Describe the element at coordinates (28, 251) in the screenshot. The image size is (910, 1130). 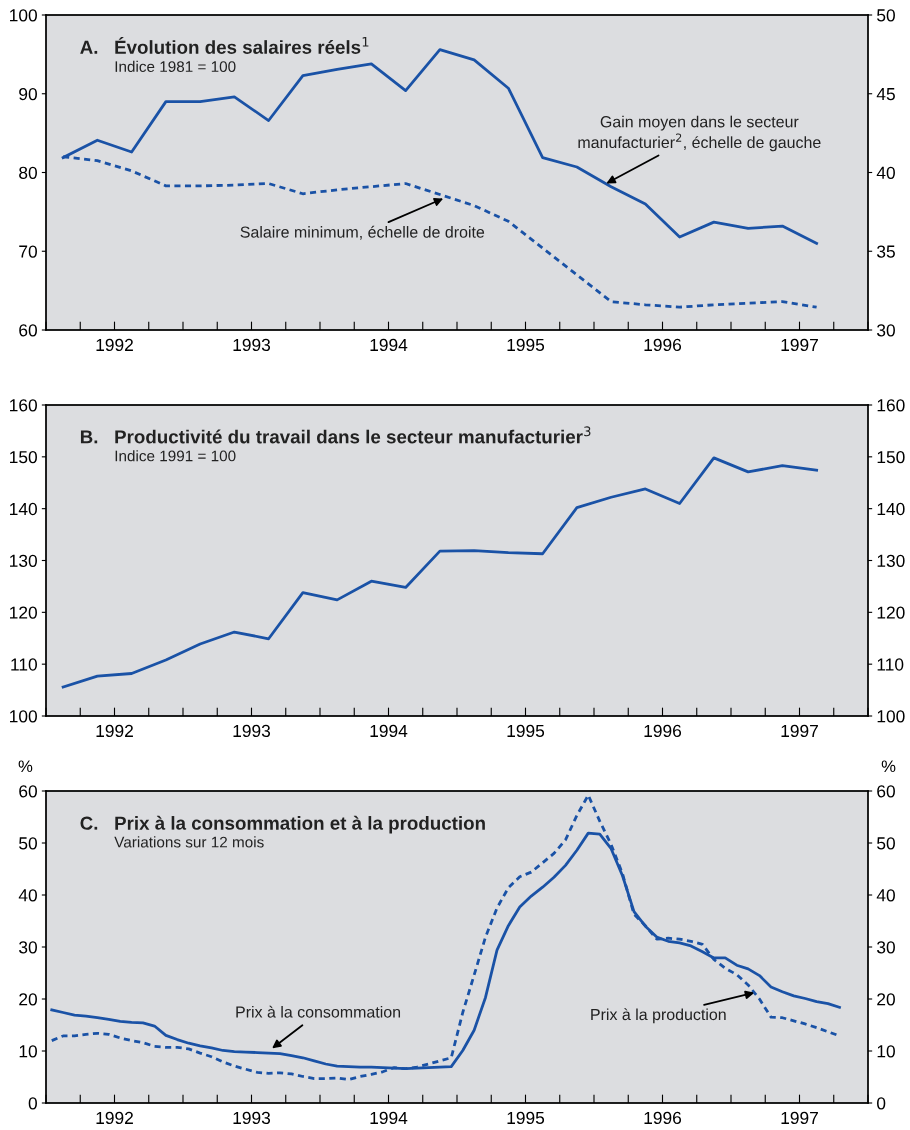
I see `y-tick-label: 70` at that location.